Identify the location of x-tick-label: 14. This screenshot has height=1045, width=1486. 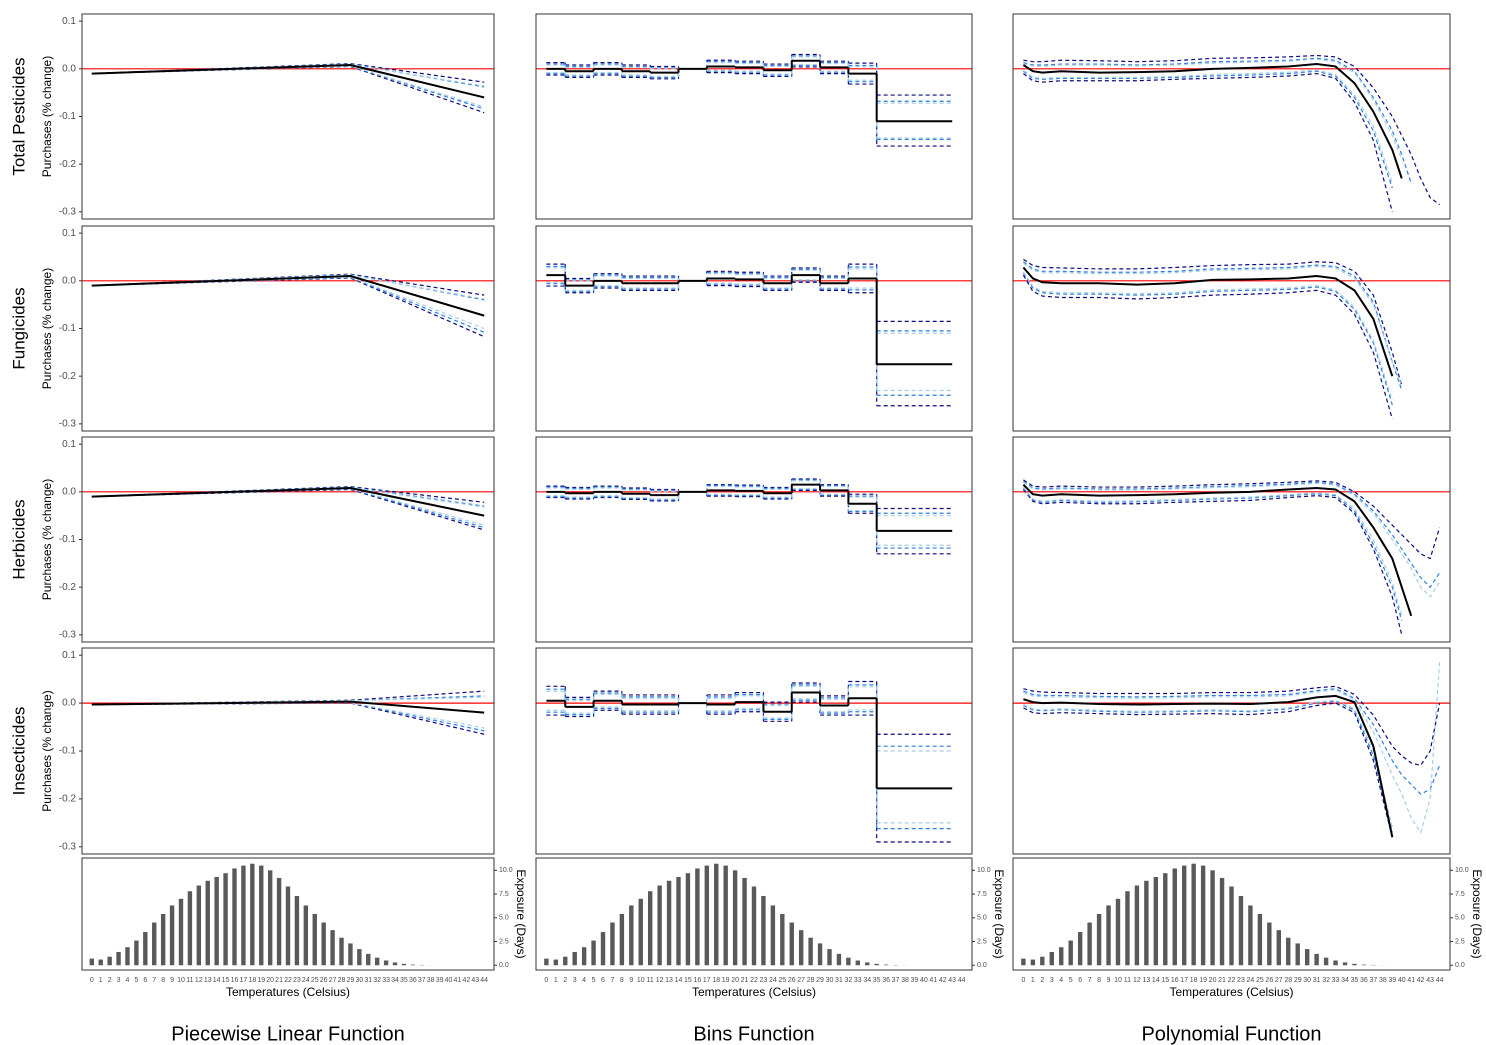
(217, 980).